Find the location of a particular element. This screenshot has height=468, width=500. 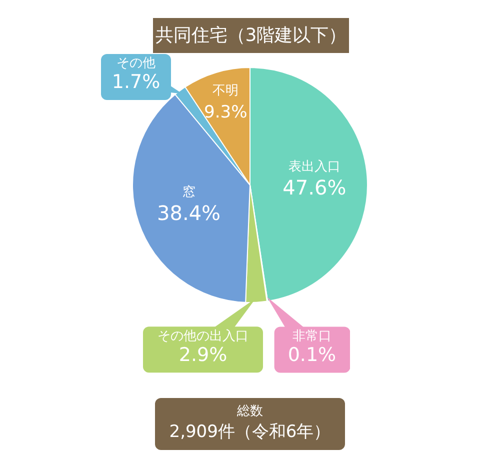

slice-label: 窓 is located at coordinates (189, 192).